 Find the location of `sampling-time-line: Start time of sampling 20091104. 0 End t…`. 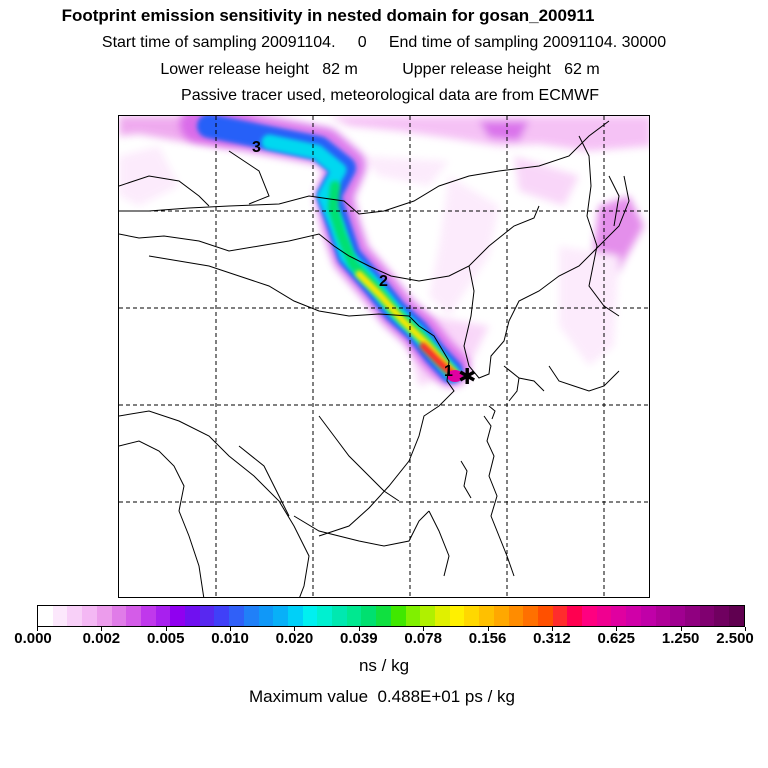

sampling-time-line: Start time of sampling 20091104. 0 End t… is located at coordinates (384, 42).